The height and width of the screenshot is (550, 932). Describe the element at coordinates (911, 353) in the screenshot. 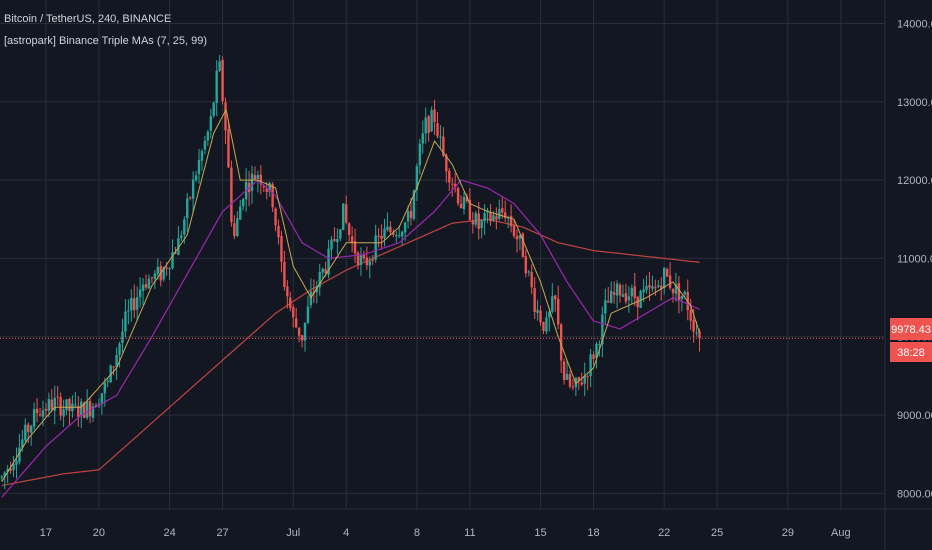

I see `price-badge-timer: 38:28` at that location.